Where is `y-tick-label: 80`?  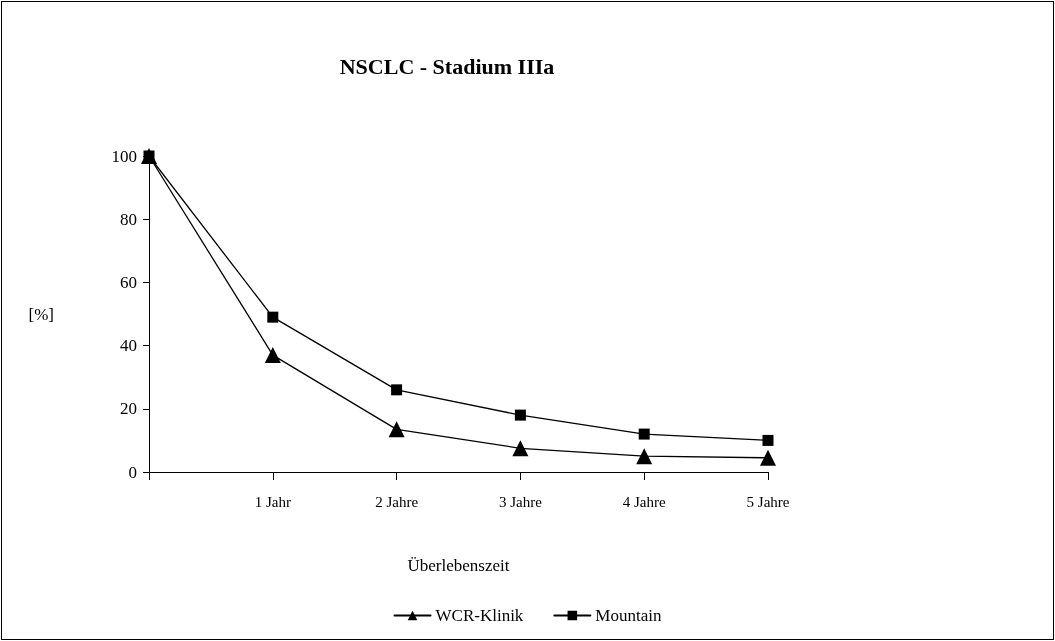 y-tick-label: 80 is located at coordinates (128, 219).